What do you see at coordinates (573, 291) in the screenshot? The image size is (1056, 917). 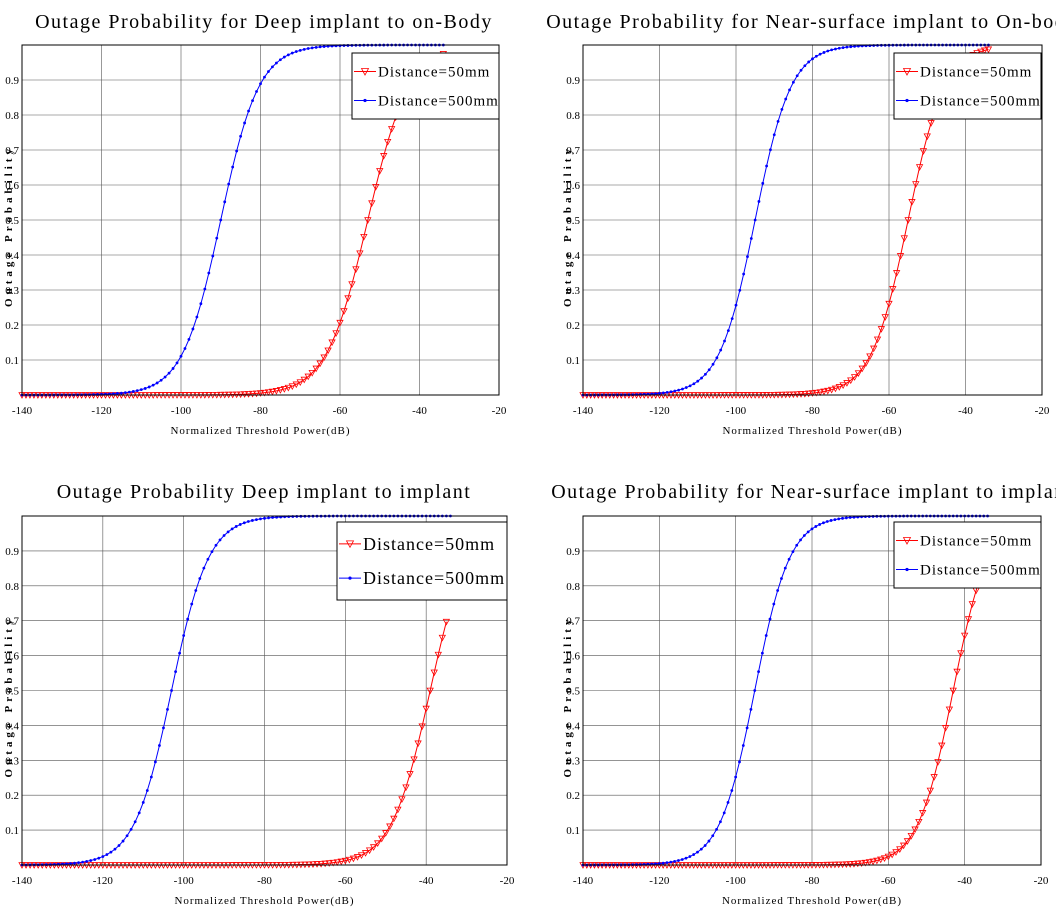 I see `y-tick-label: 0.3` at bounding box center [573, 291].